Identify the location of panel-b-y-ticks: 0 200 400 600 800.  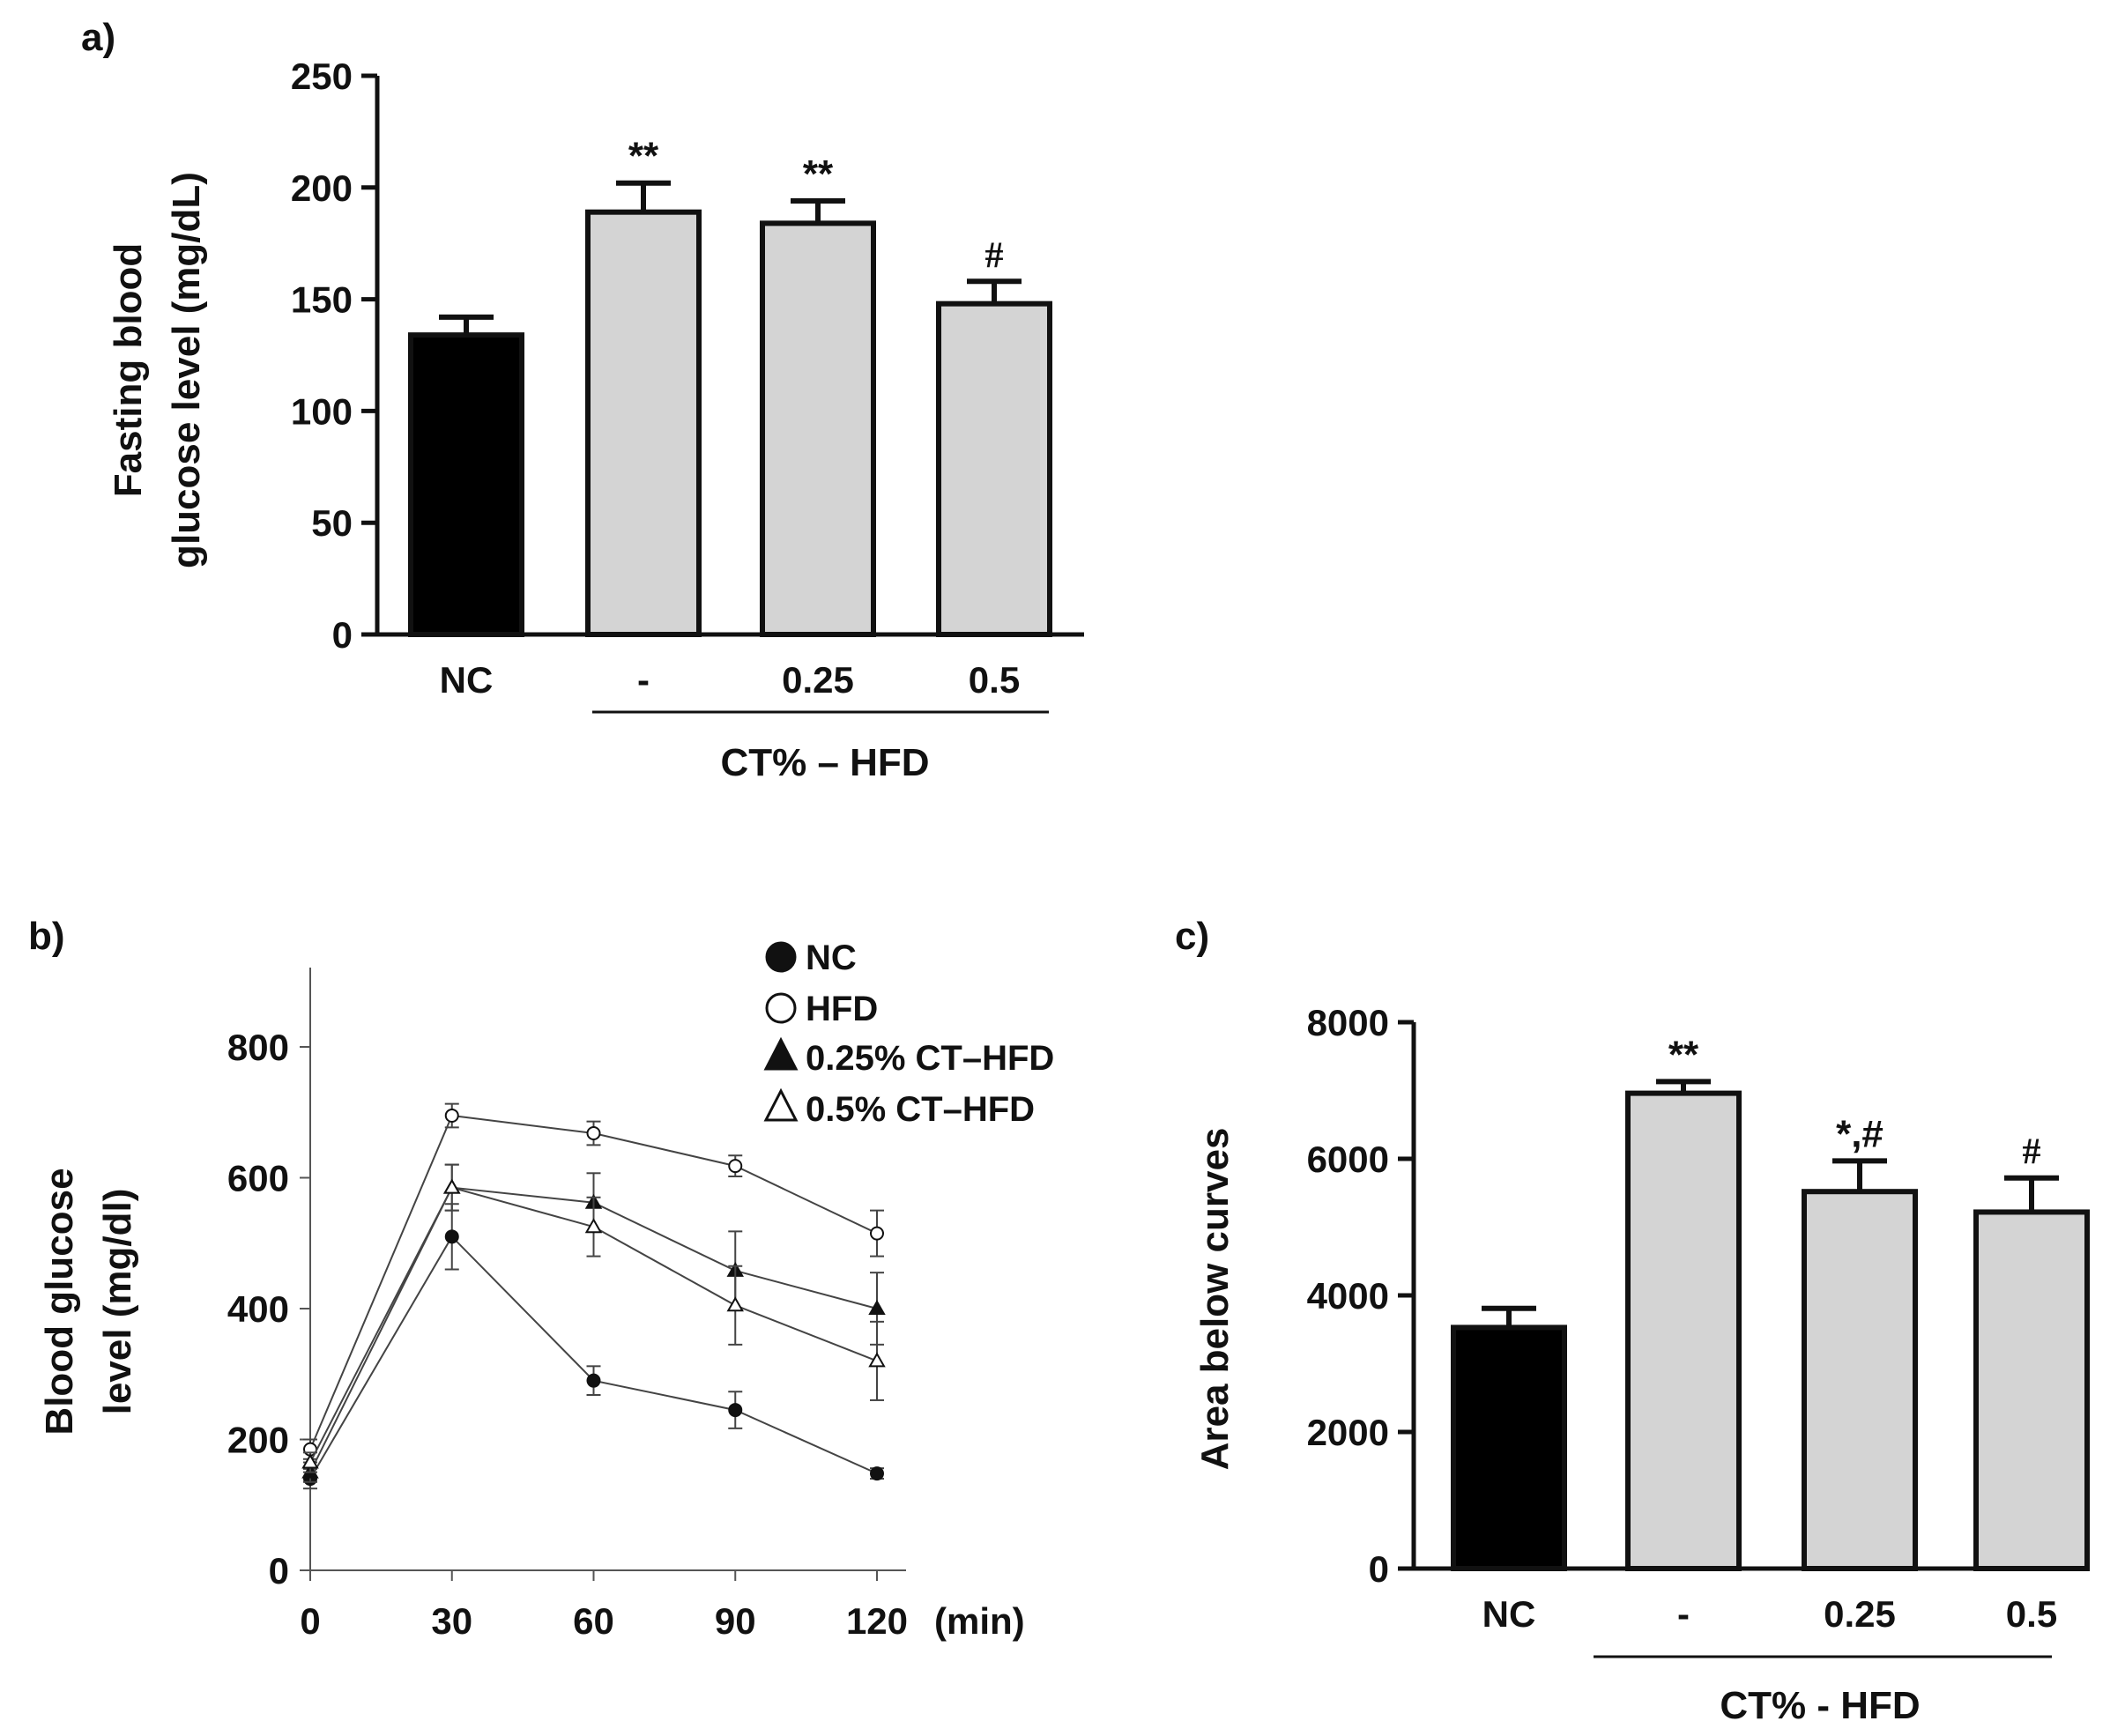
(268, 1309).